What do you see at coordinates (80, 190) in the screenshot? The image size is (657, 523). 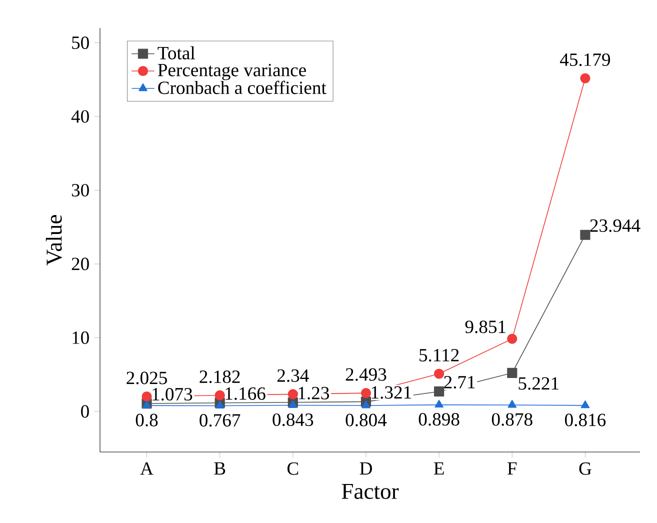 I see `y-tick-label: 30` at bounding box center [80, 190].